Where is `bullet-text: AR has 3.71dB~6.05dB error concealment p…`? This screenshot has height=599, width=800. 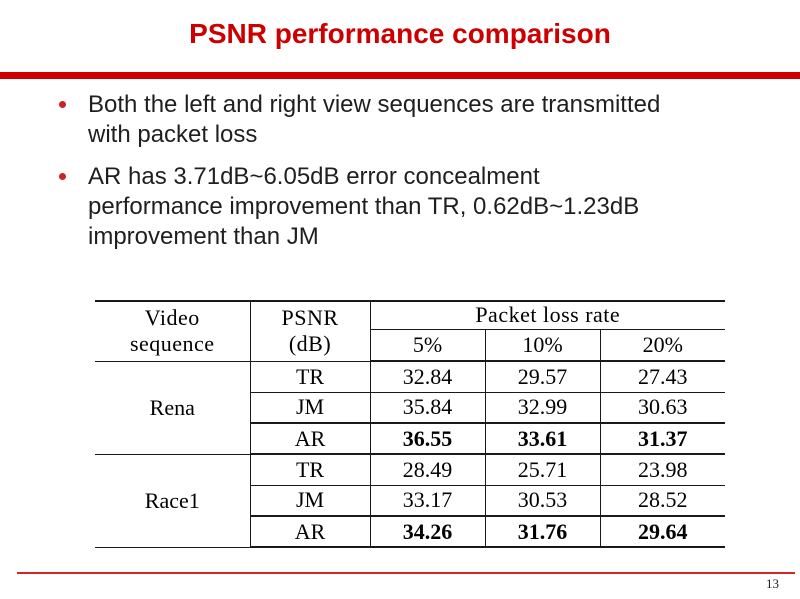
bullet-text: AR has 3.71dB~6.05dB error concealment p… is located at coordinates (363, 207).